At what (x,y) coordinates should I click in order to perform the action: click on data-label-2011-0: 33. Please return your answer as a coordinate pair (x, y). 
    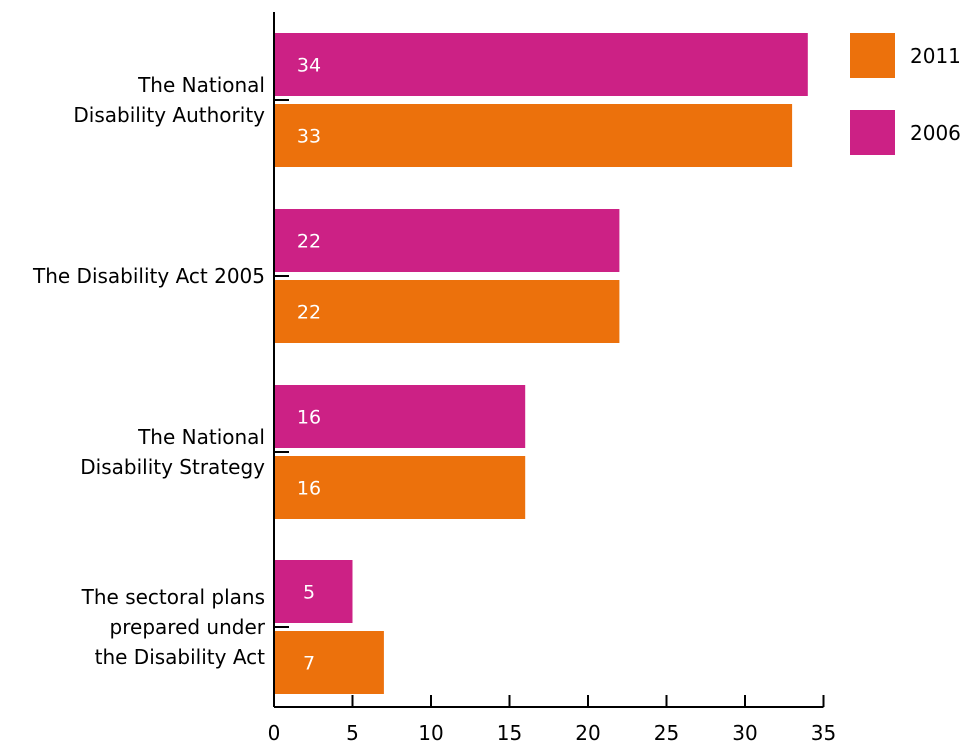
    Looking at the image, I should click on (309, 137).